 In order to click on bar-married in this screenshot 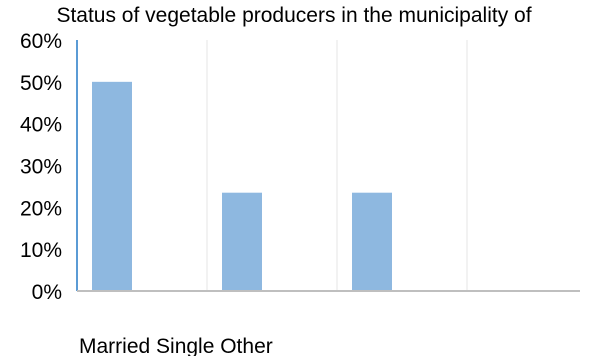, I will do `click(112, 186)`.